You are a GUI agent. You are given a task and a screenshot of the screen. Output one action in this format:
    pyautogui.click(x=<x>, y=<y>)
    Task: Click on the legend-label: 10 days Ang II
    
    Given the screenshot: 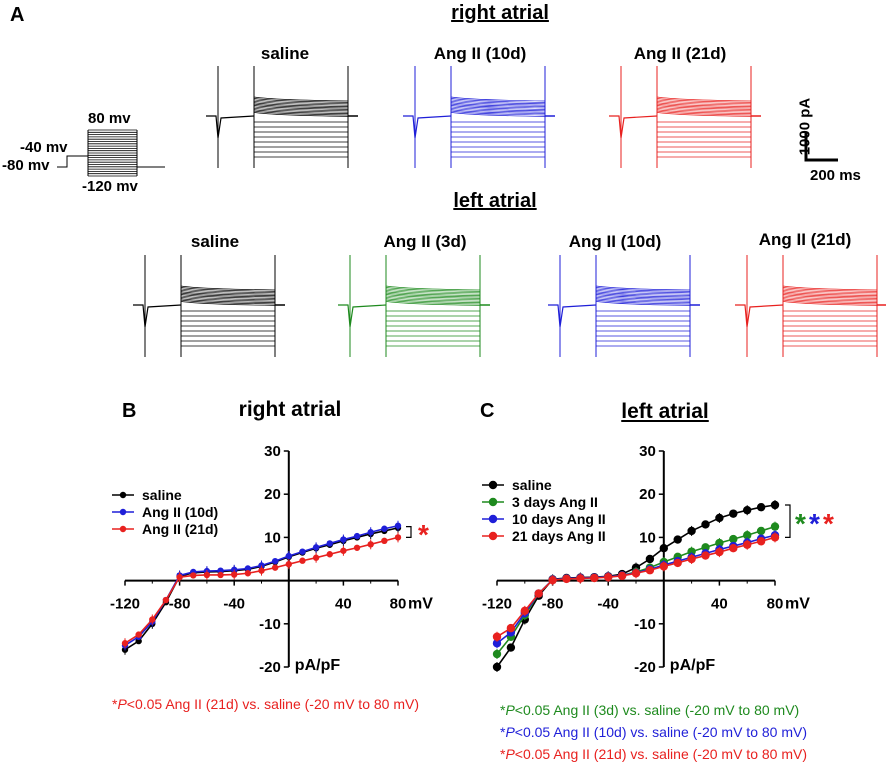 What is the action you would take?
    pyautogui.click(x=559, y=519)
    